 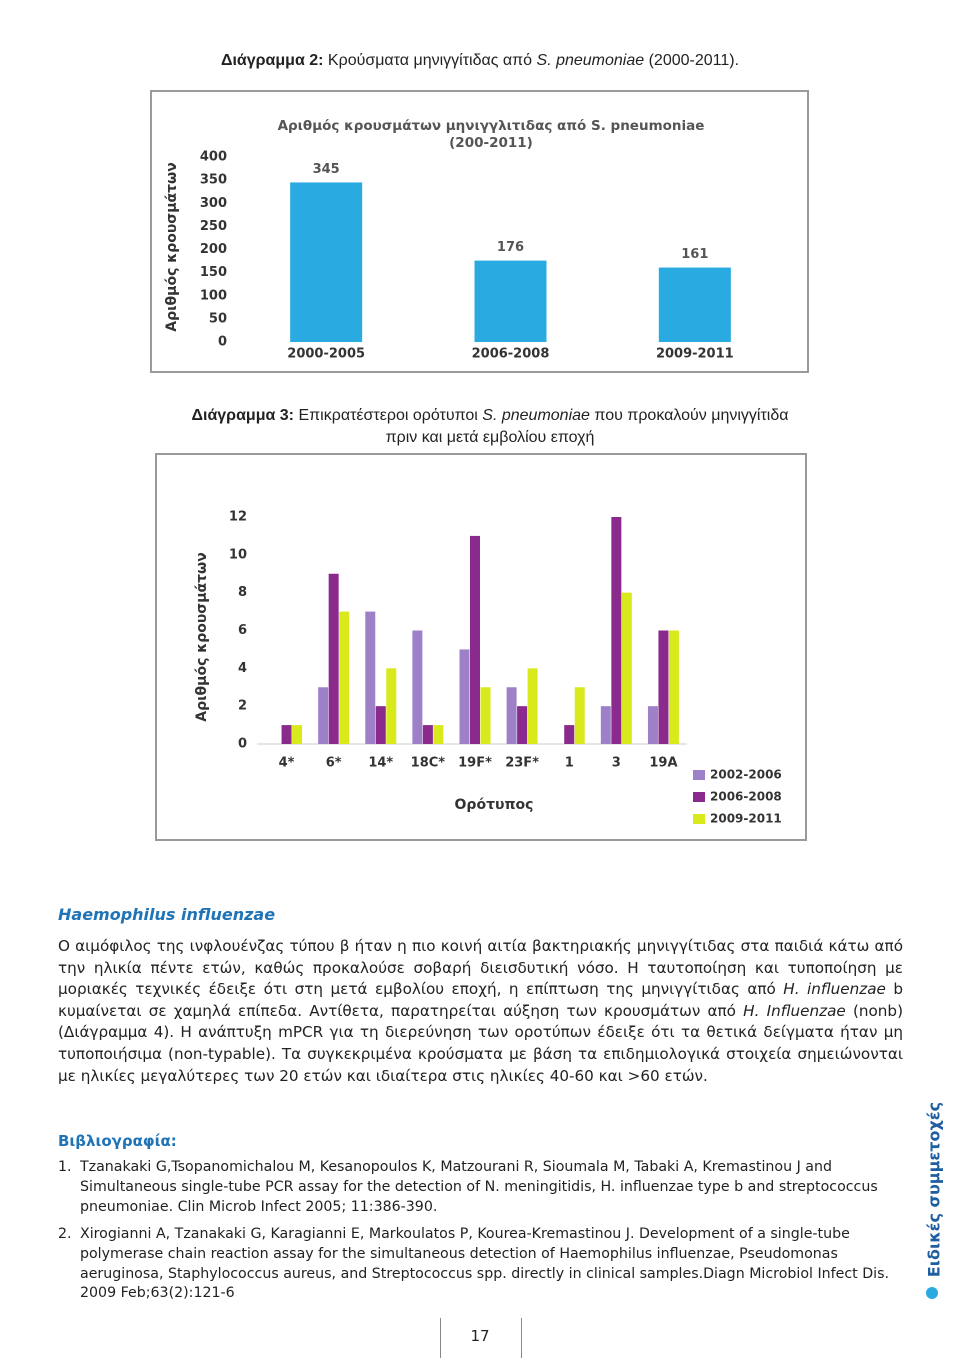 I want to click on x-tick-label: 18C*, so click(x=428, y=763).